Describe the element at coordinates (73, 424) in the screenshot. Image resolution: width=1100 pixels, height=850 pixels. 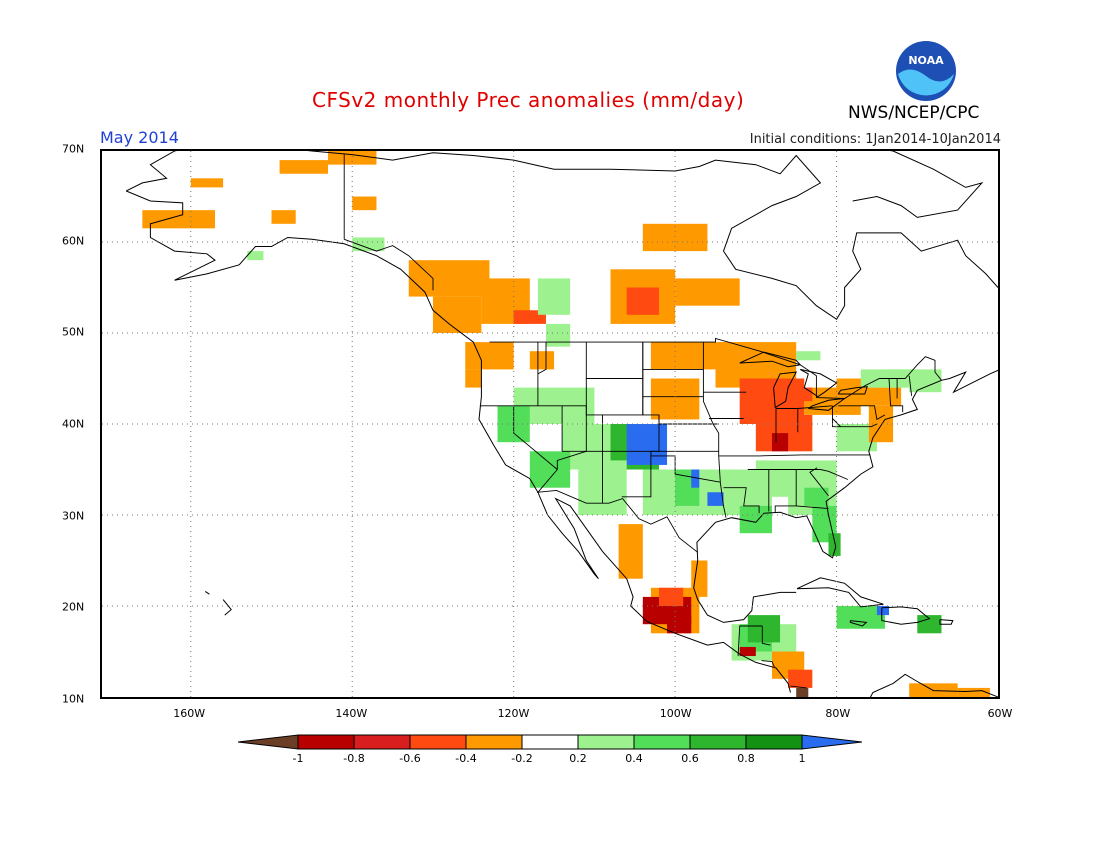
I see `latitude-label: 40N` at that location.